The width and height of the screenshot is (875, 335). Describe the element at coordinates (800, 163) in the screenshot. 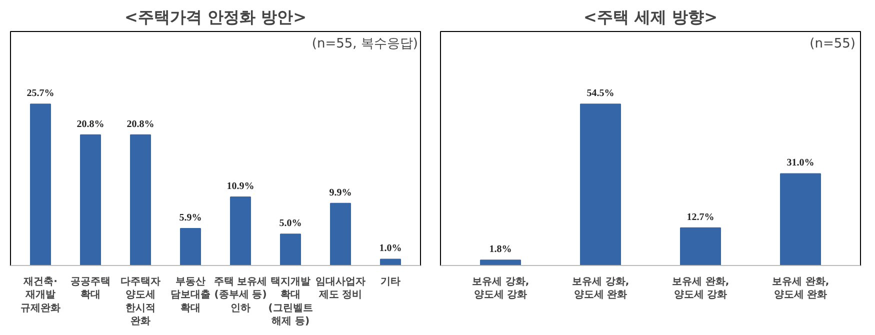

I see `data-label: 31.0%` at that location.